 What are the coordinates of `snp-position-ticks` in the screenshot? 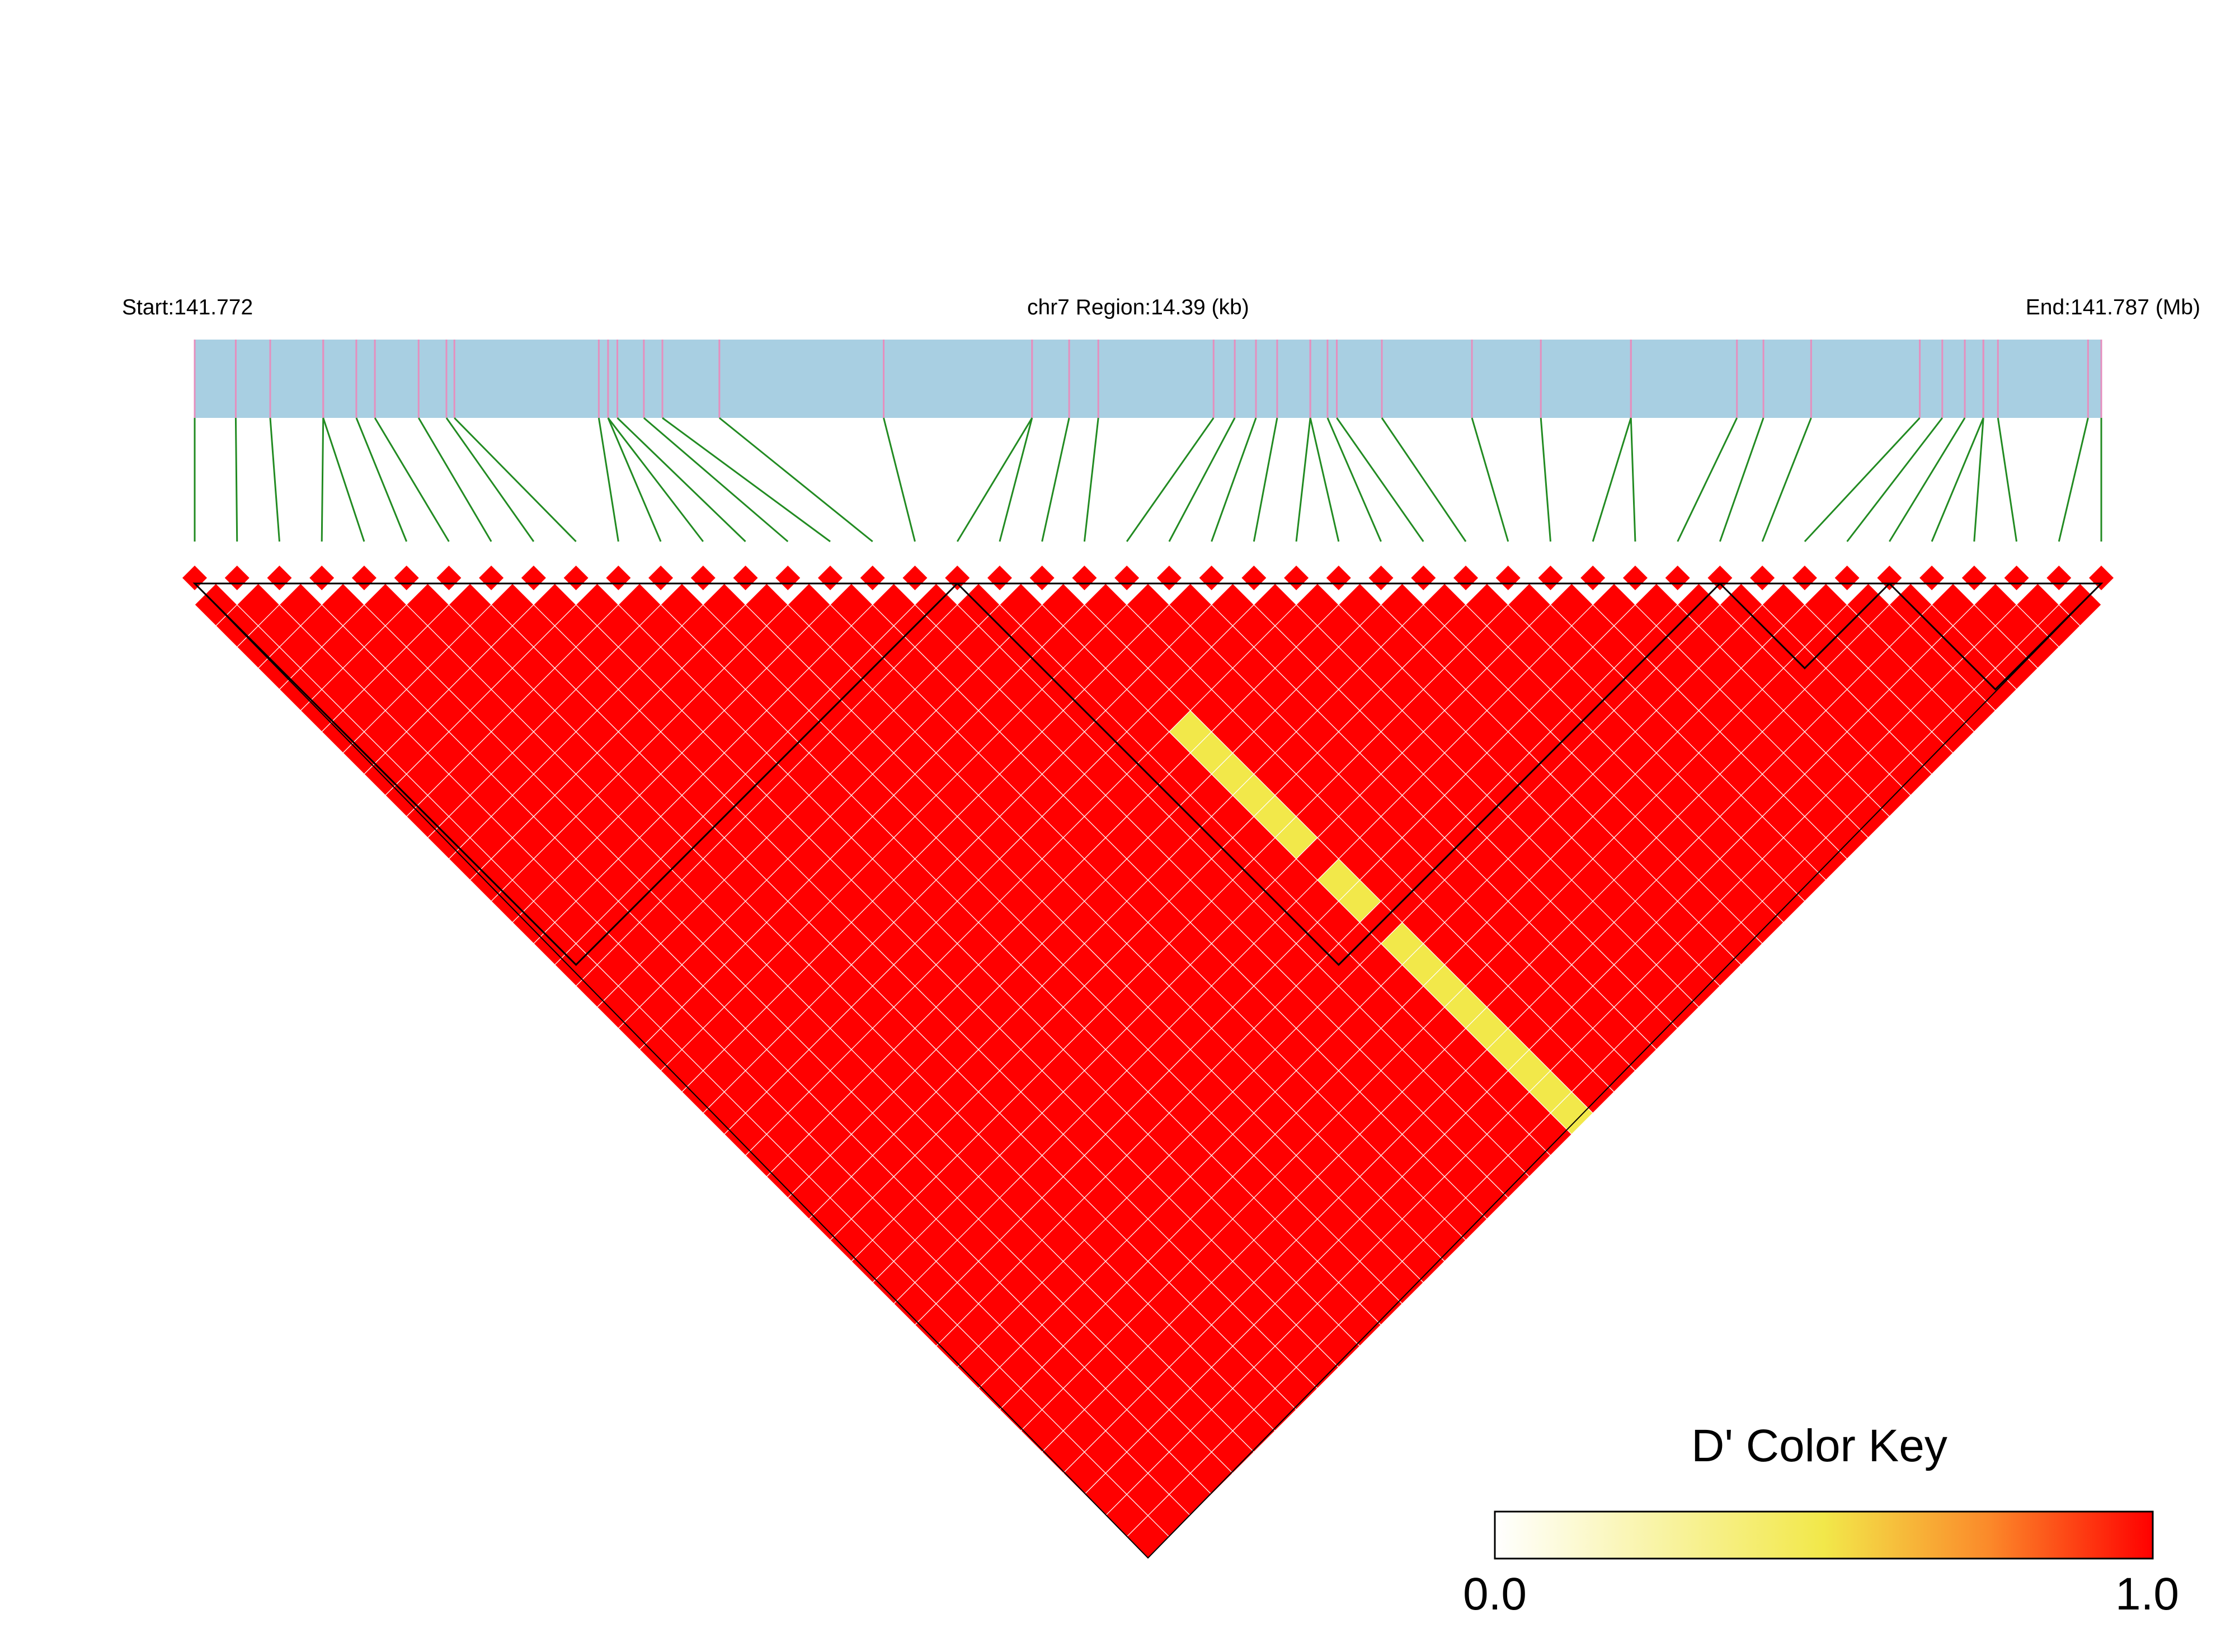 It's located at (1148, 379).